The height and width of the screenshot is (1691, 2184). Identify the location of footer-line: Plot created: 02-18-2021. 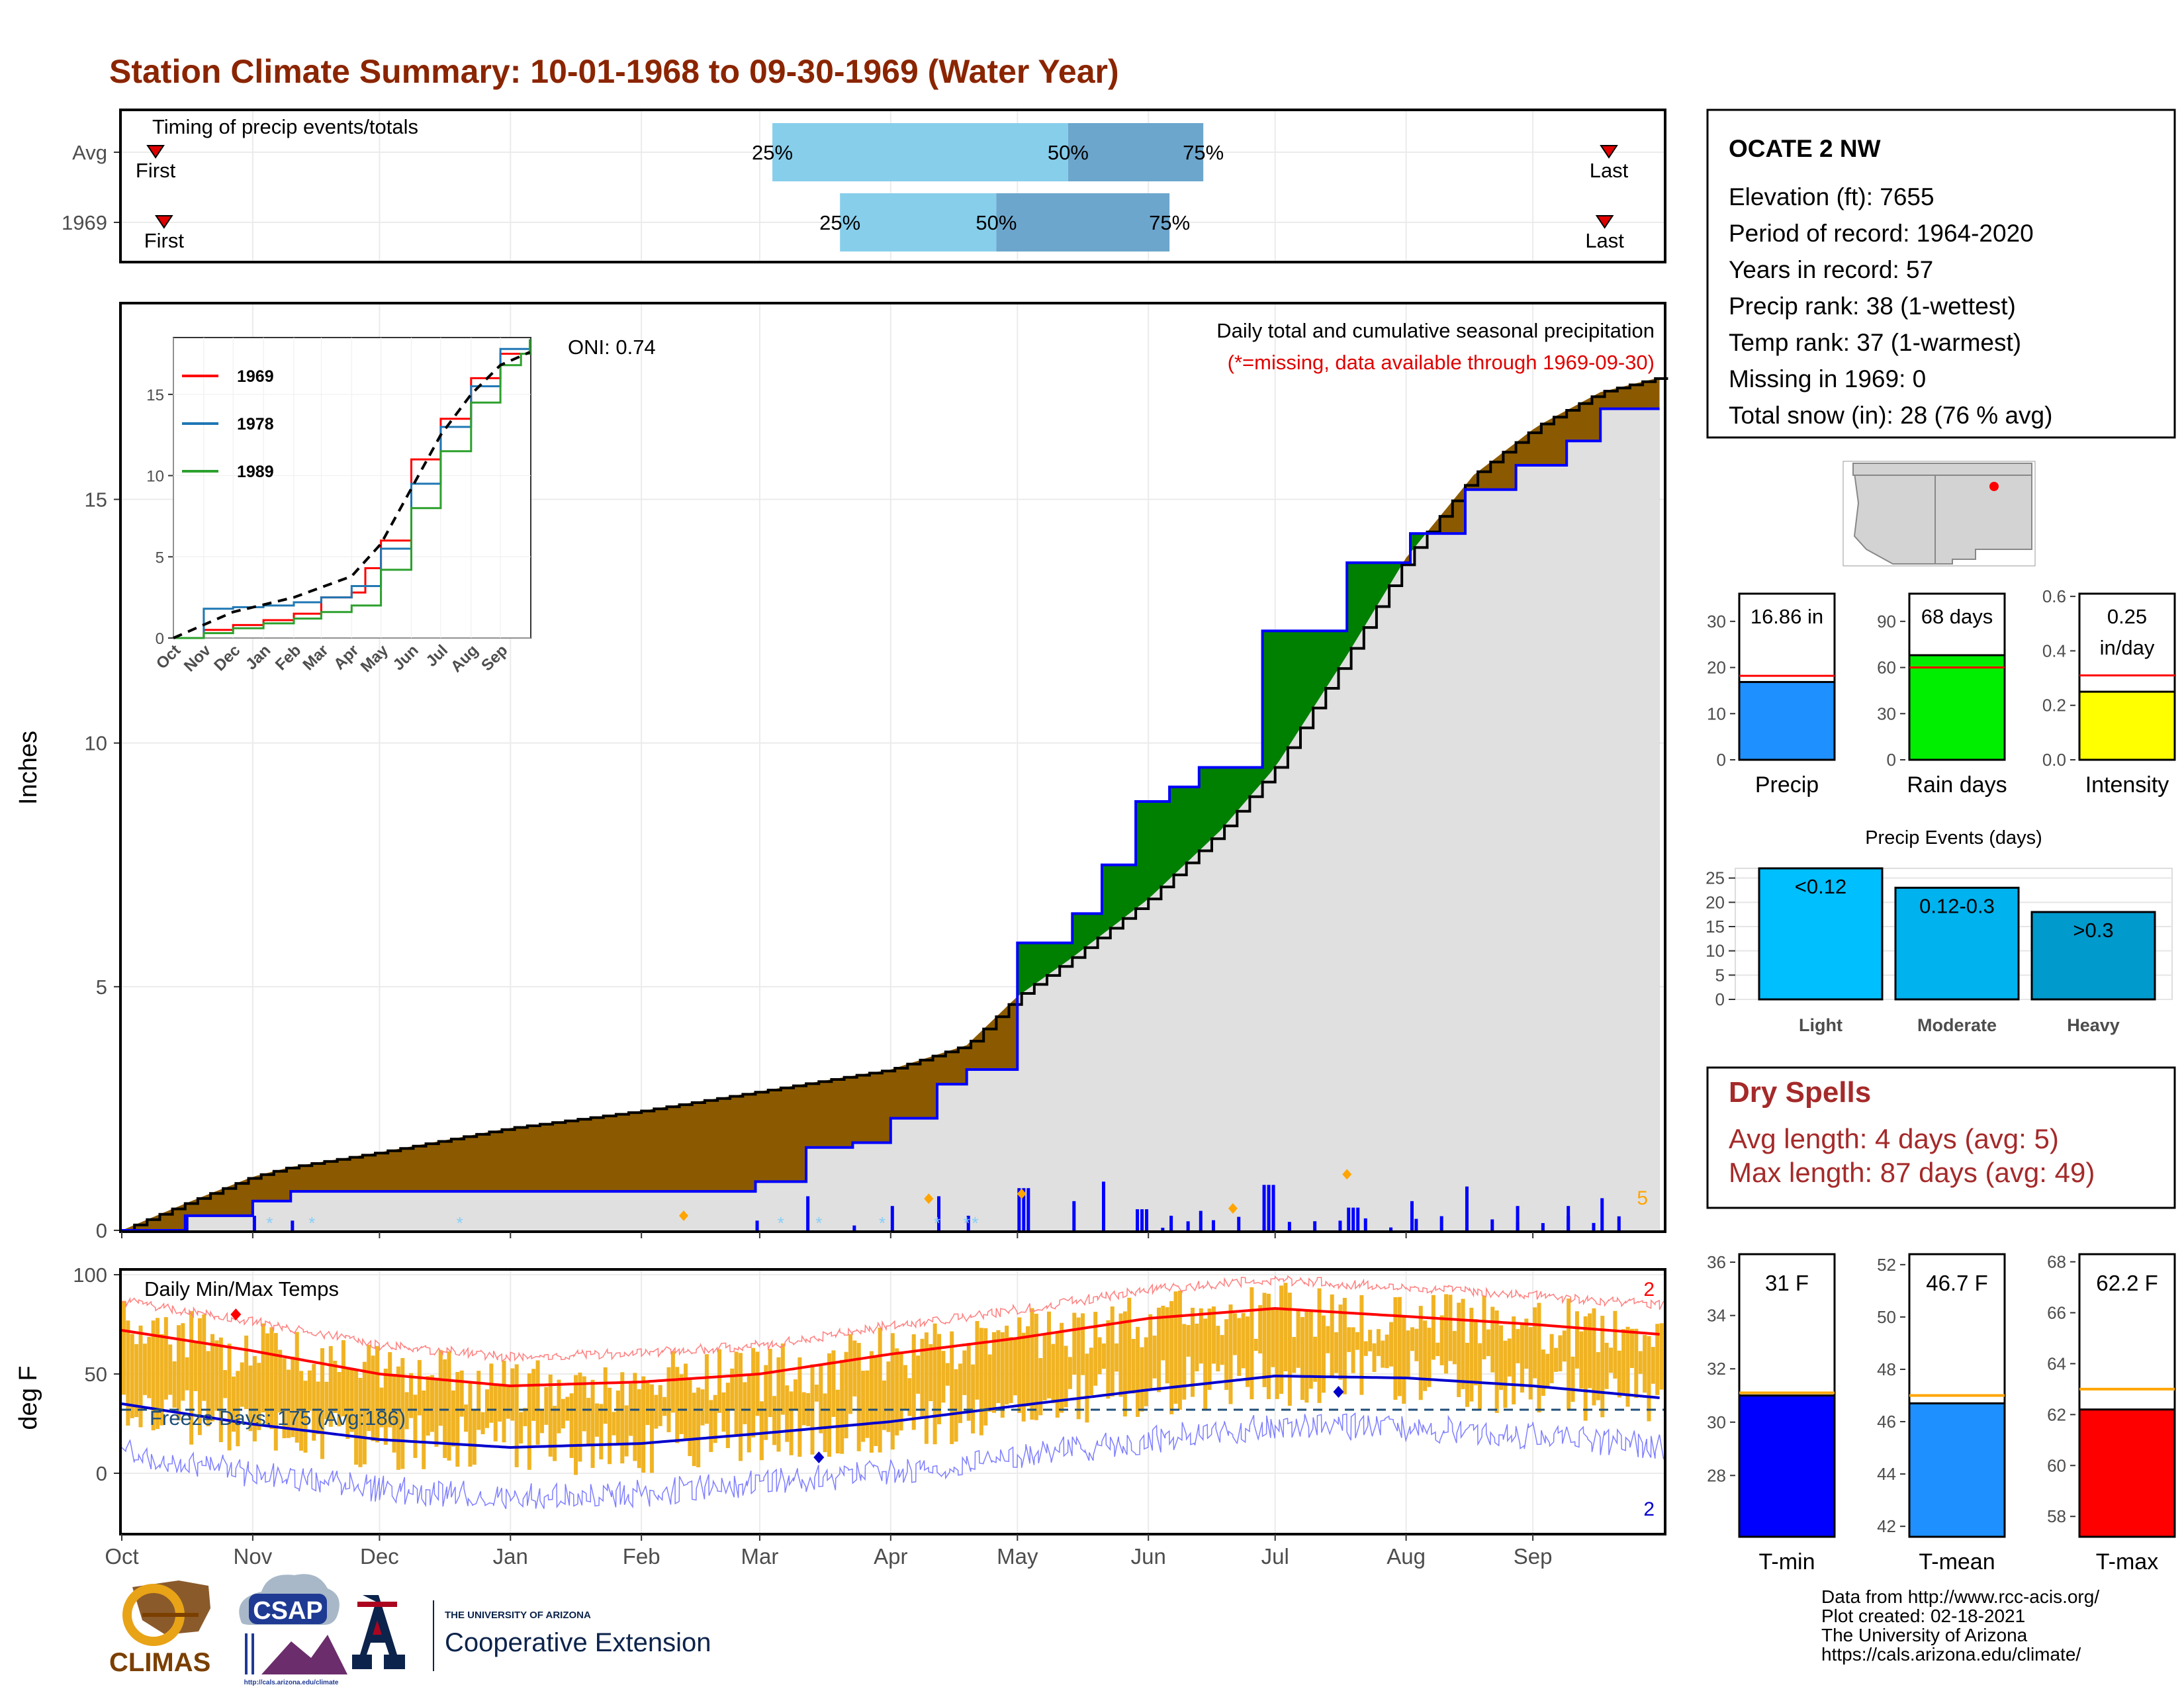
(1923, 1616).